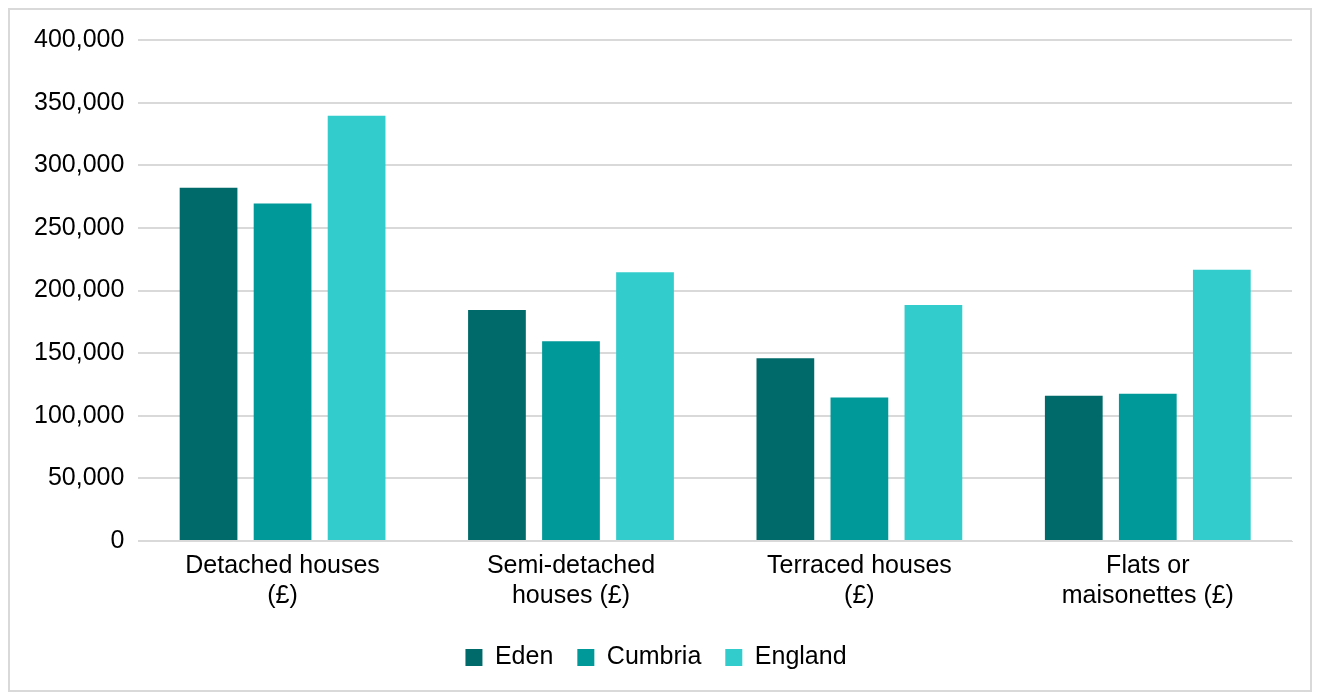 The width and height of the screenshot is (1320, 700). What do you see at coordinates (79, 225) in the screenshot?
I see `y-tick-label: 250,000` at bounding box center [79, 225].